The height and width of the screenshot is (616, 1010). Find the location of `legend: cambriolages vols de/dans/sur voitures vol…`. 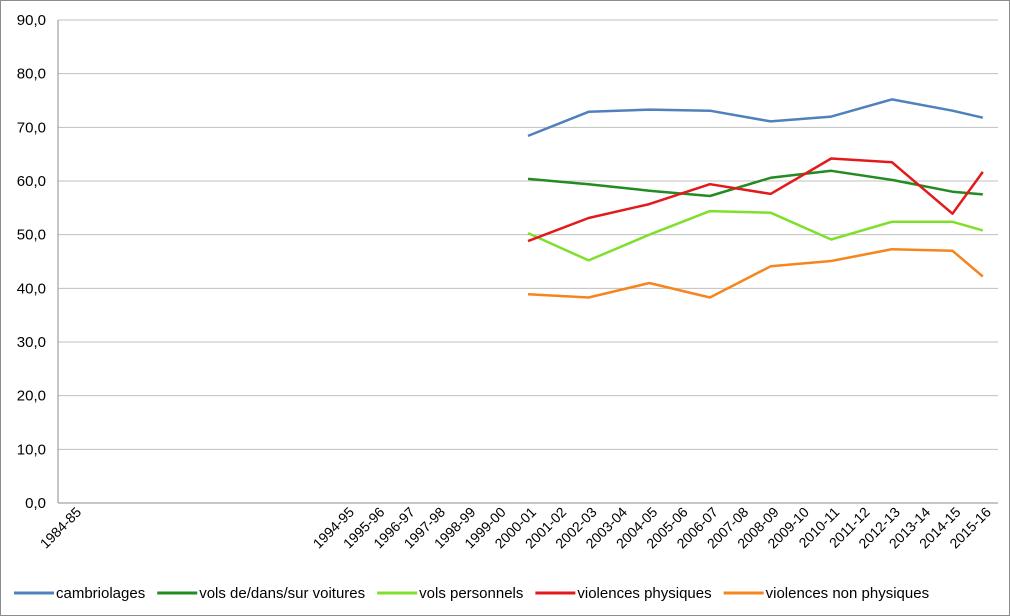

legend: cambriolages vols de/dans/sur voitures vol… is located at coordinates (471, 593).